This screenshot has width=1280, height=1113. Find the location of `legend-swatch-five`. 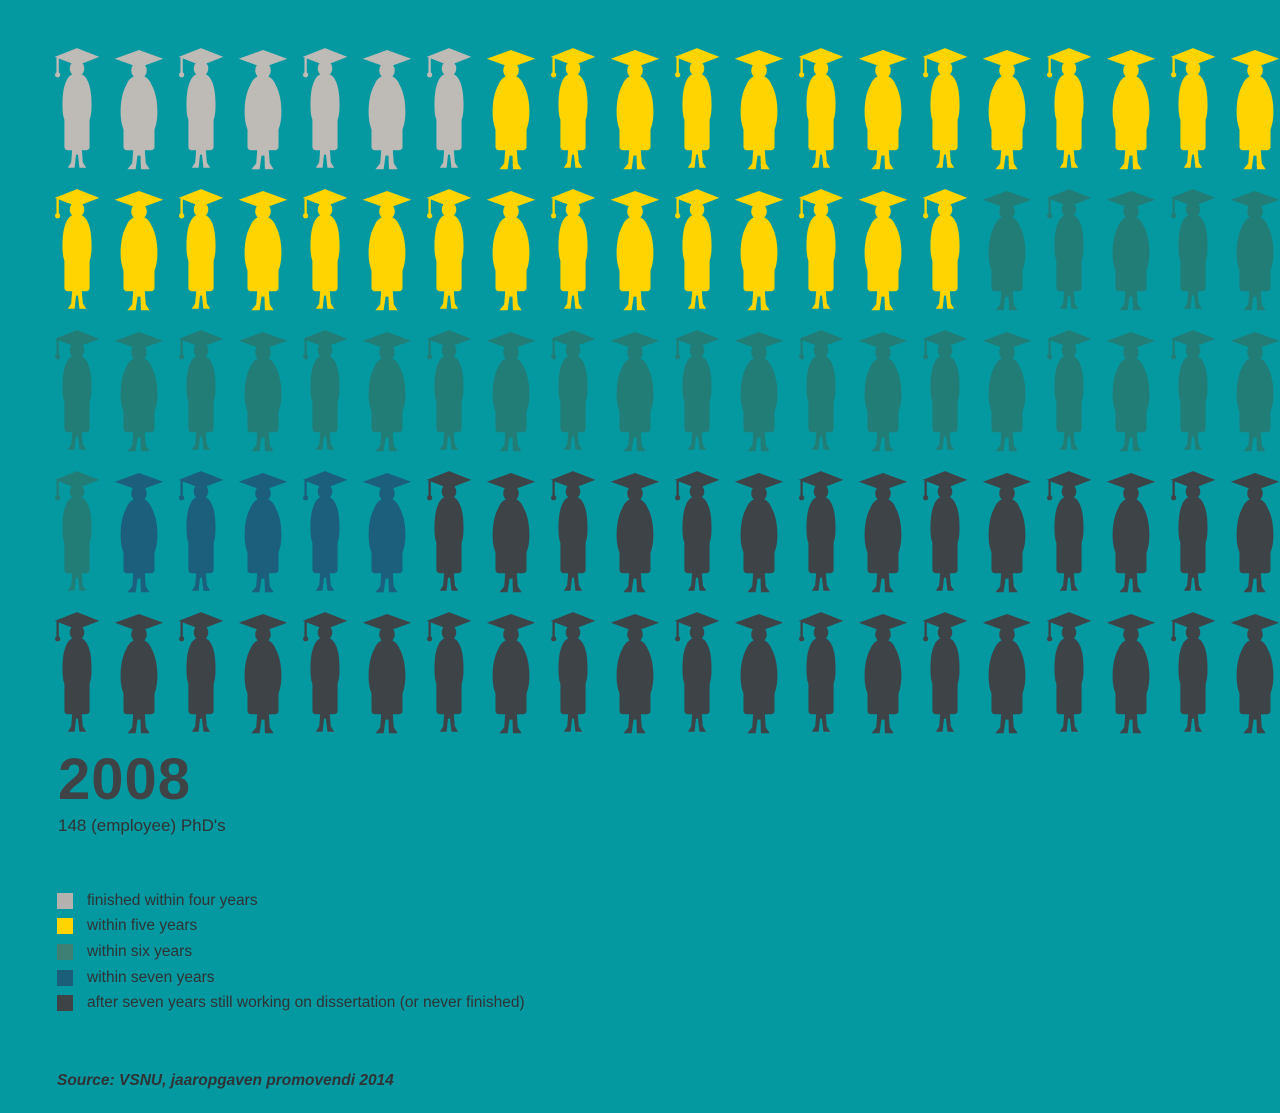

legend-swatch-five is located at coordinates (65, 926).